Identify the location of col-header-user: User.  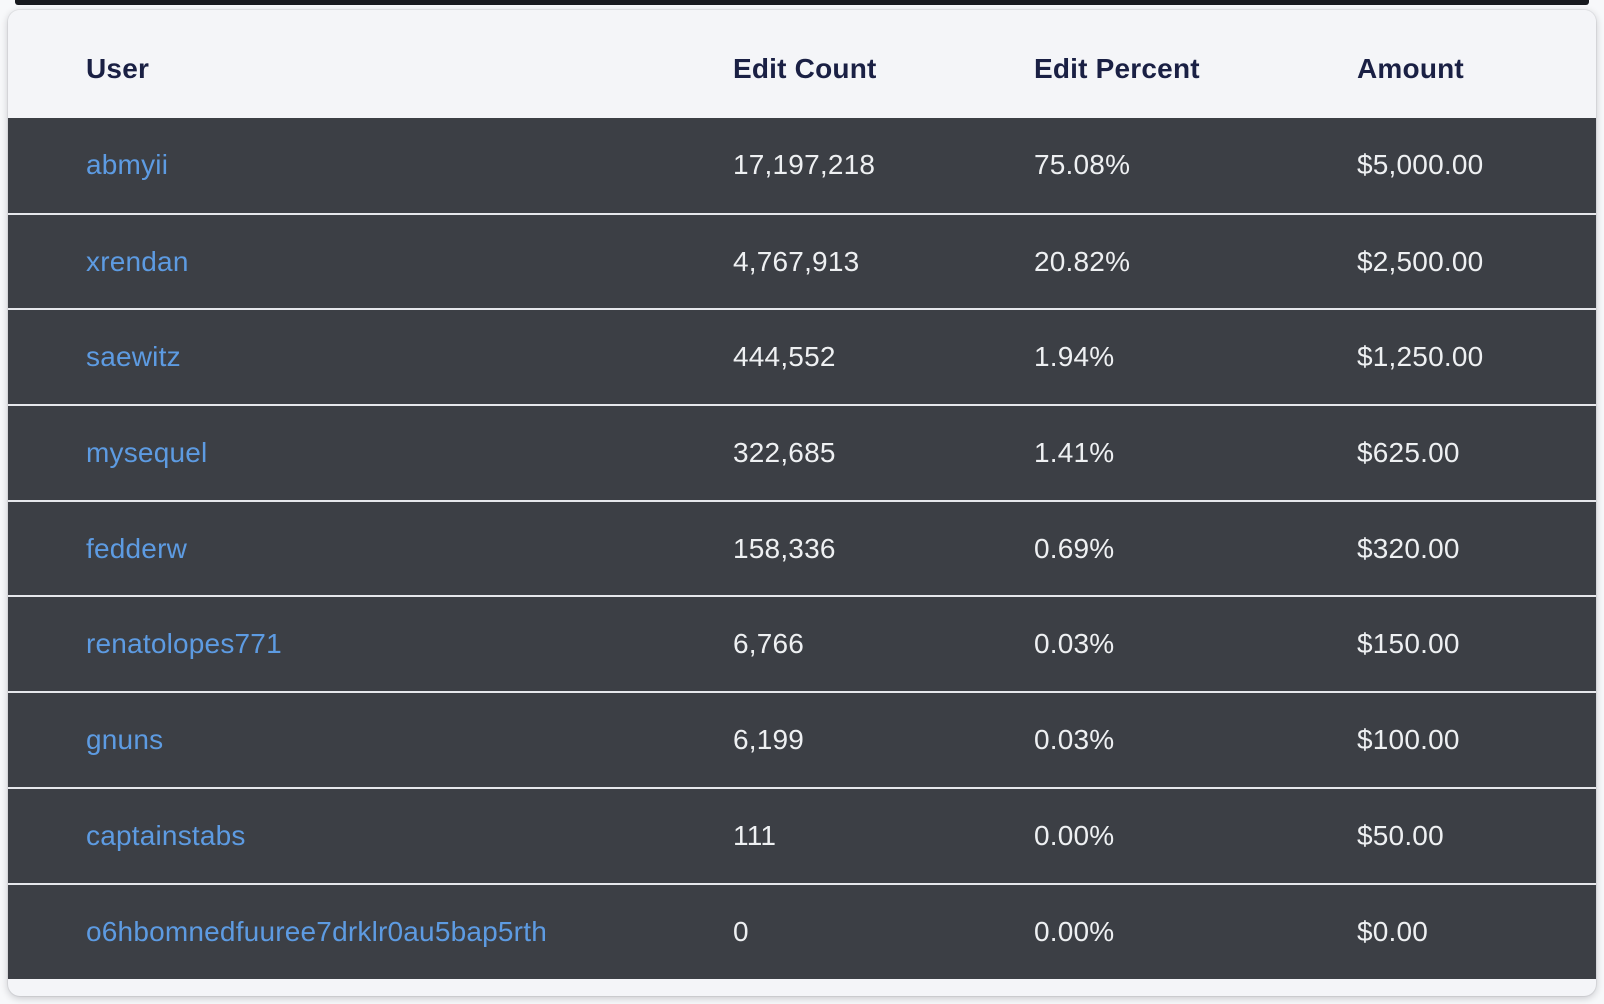
(370, 64).